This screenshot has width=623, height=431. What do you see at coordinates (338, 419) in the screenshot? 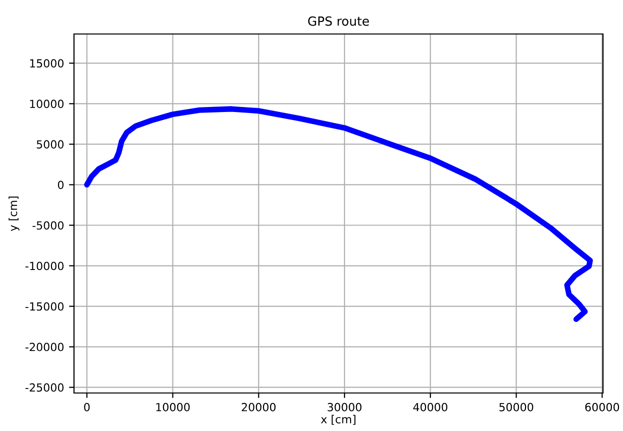
I see `x-axis-title: x [cm]` at bounding box center [338, 419].